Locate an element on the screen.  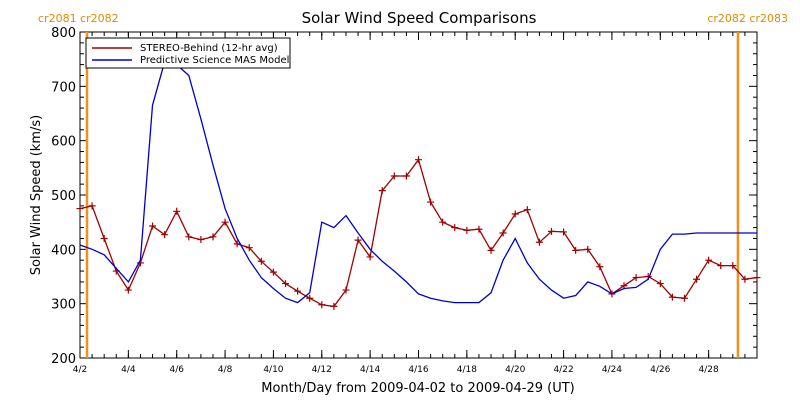
y-tick-label: 300 is located at coordinates (63, 305).